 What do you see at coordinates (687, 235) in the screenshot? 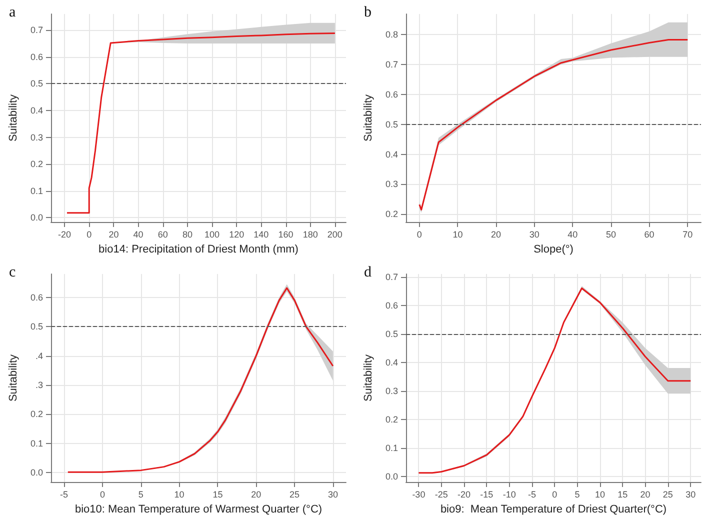
I see `x-tick-label: 70` at bounding box center [687, 235].